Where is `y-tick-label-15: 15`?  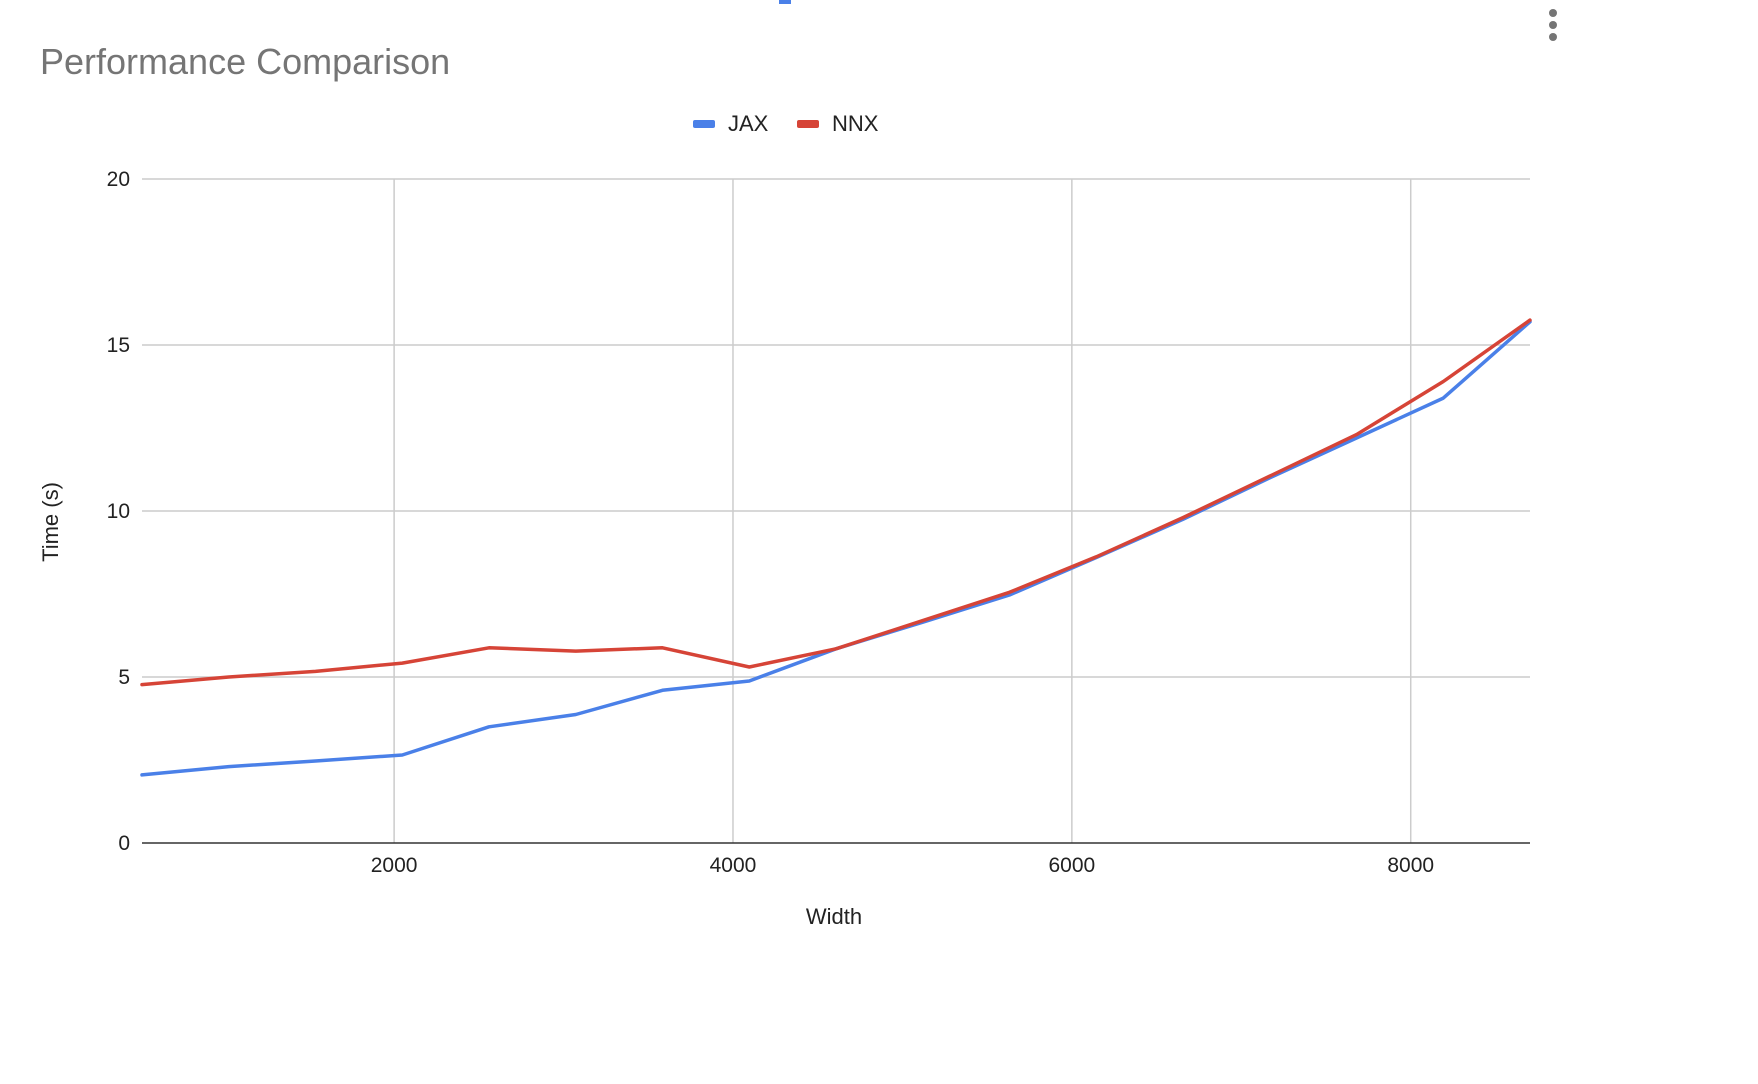
y-tick-label-15: 15 is located at coordinates (118, 345).